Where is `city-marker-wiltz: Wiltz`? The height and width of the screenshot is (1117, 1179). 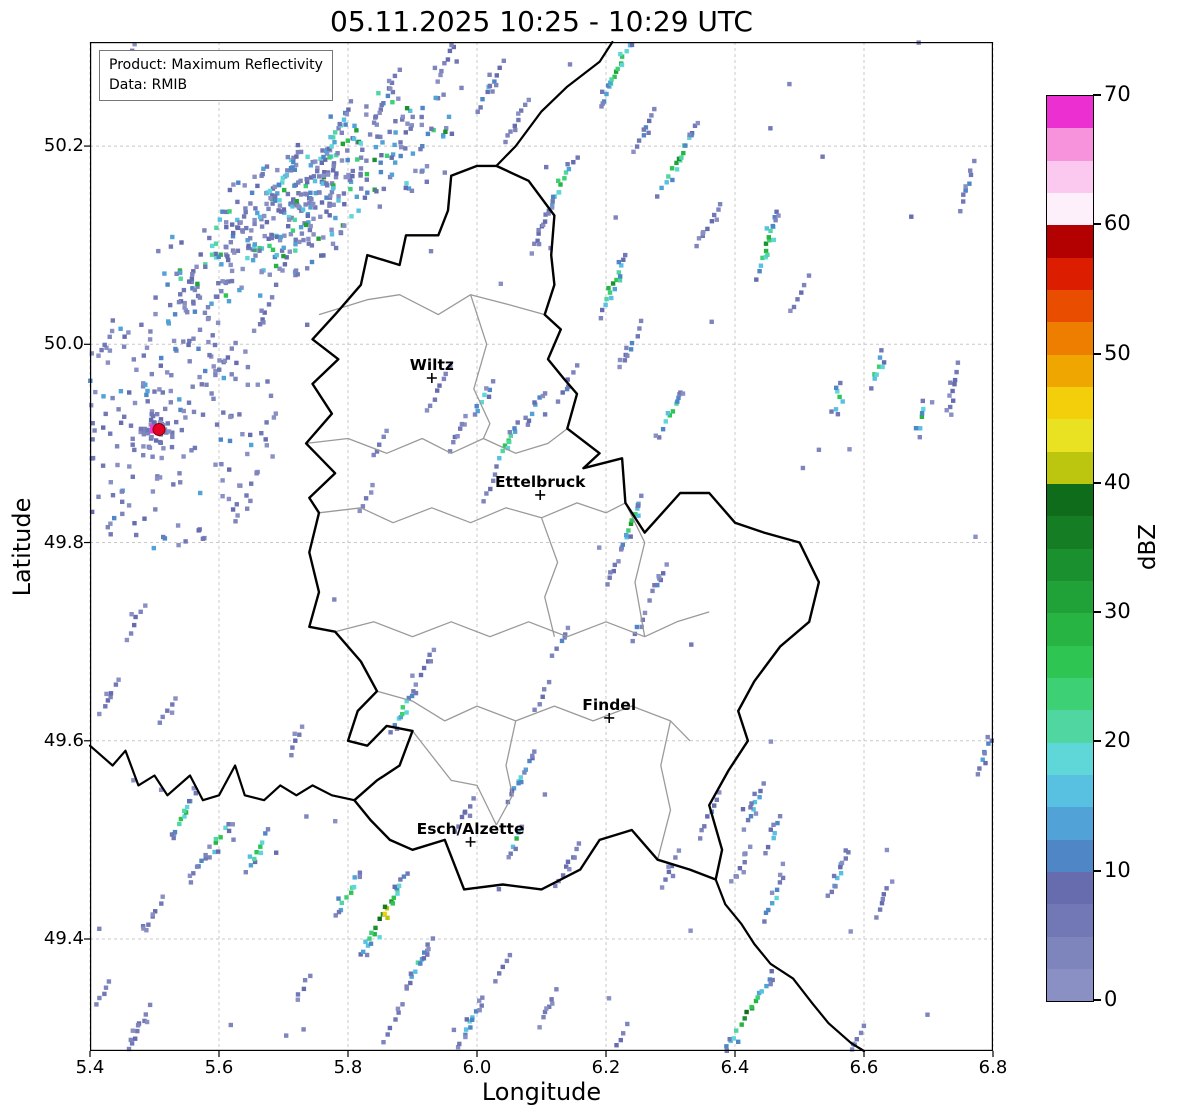 city-marker-wiltz: Wiltz is located at coordinates (432, 370).